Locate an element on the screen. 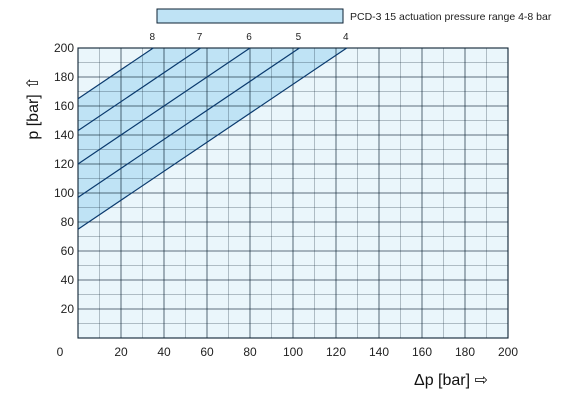 This screenshot has height=395, width=567. y-tick-label: 120 is located at coordinates (64, 164).